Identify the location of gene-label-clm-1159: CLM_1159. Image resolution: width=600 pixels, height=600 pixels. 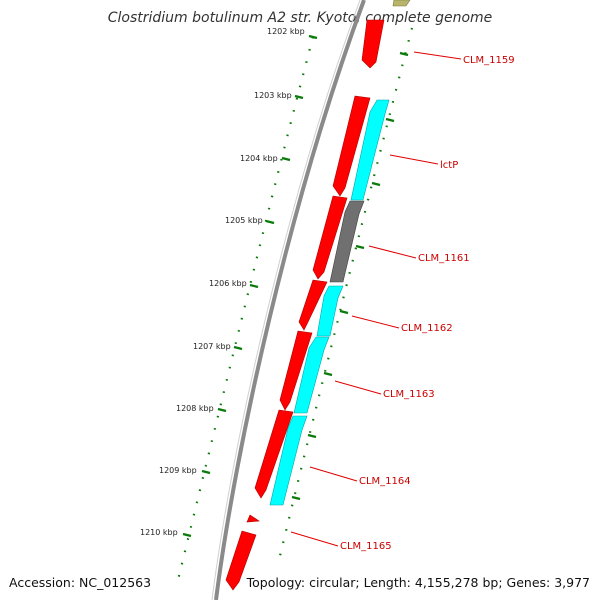
(489, 60).